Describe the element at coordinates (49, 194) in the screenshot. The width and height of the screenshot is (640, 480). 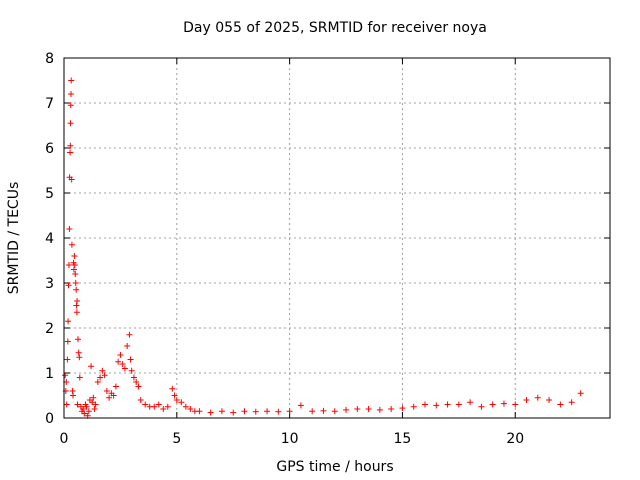
I see `y-tick-label: 5` at that location.